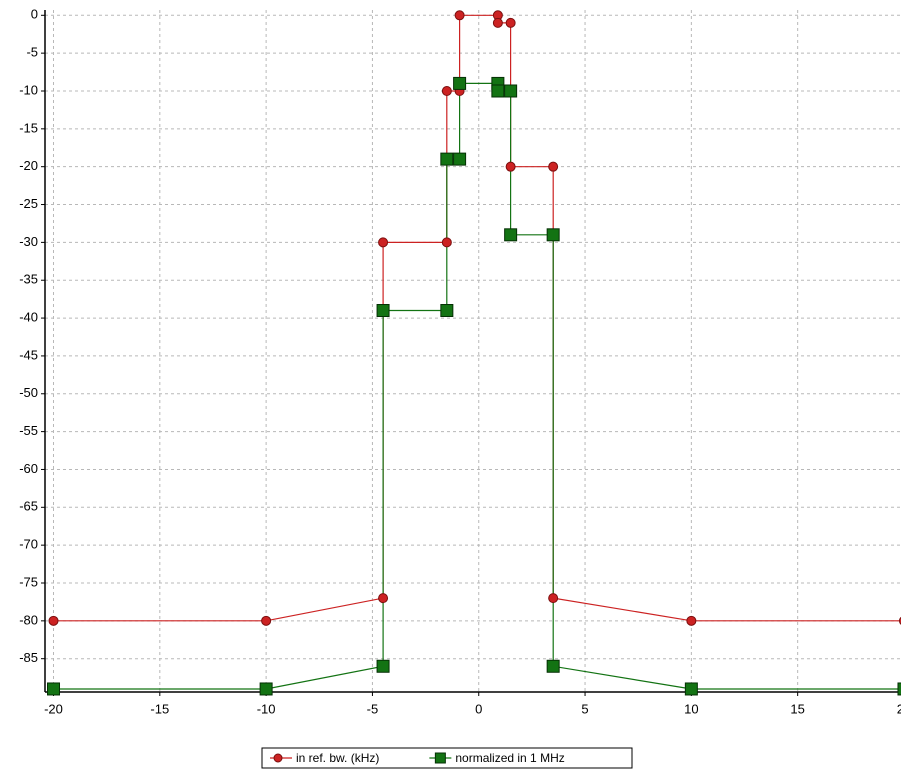 This screenshot has height=769, width=901. Describe the element at coordinates (509, 758) in the screenshot. I see `legend-label: normalized in 1 MHz` at that location.